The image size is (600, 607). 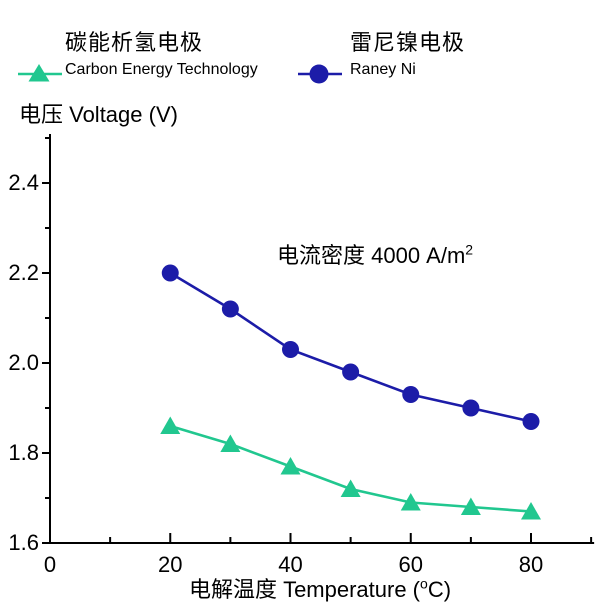 I want to click on x-axis-title-text: 电解温度 Temperature (, so click(x=304, y=589).